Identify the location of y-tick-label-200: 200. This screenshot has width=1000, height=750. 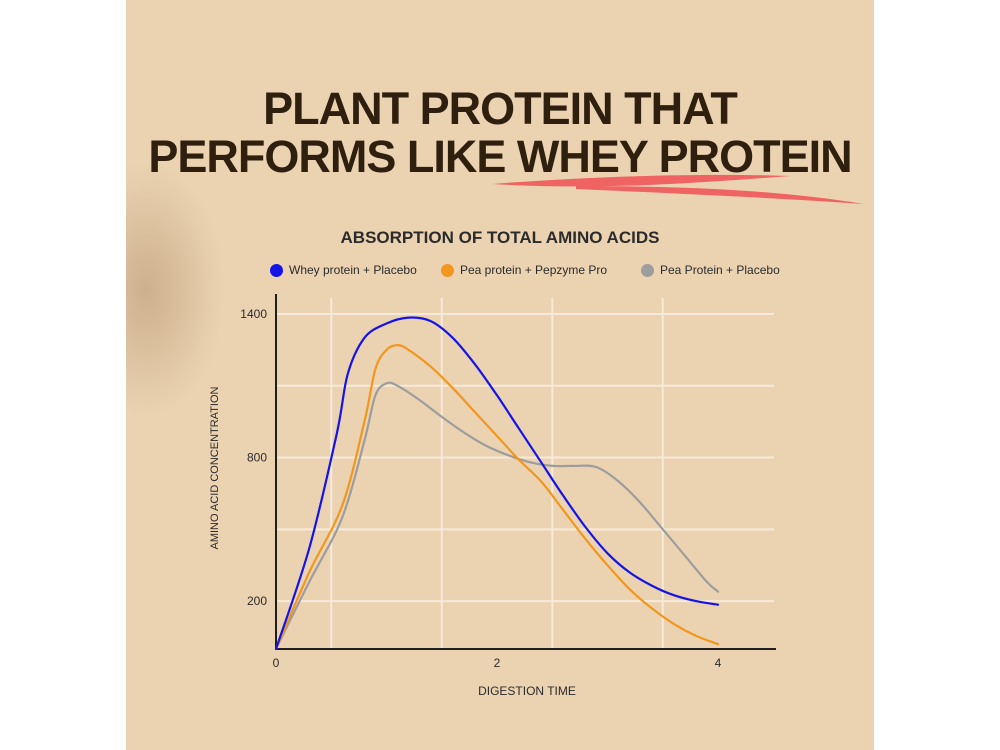
(257, 601).